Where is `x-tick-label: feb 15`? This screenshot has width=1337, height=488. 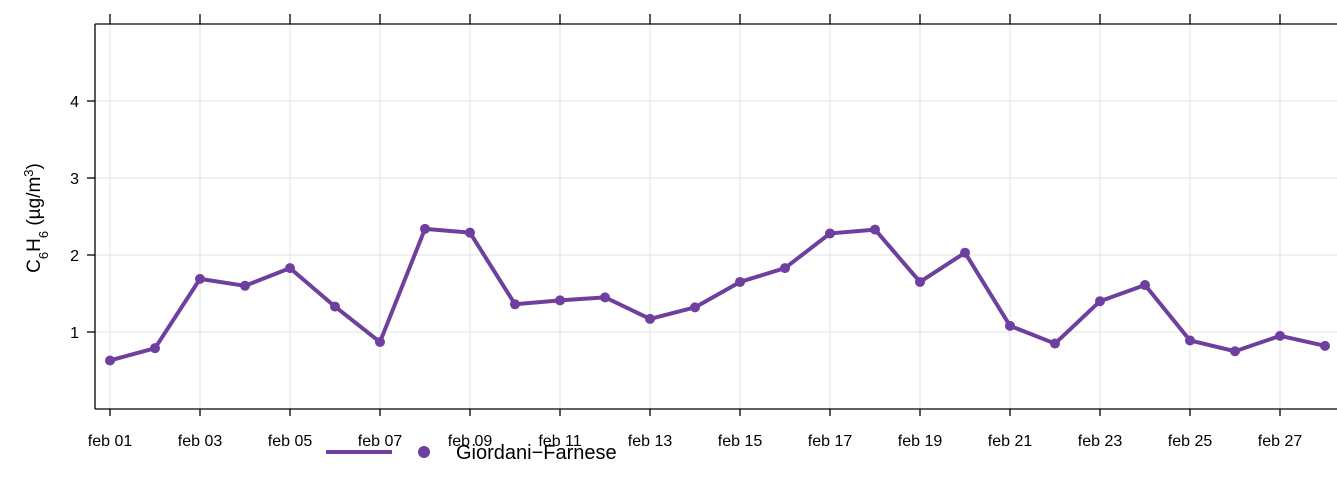 x-tick-label: feb 15 is located at coordinates (740, 441).